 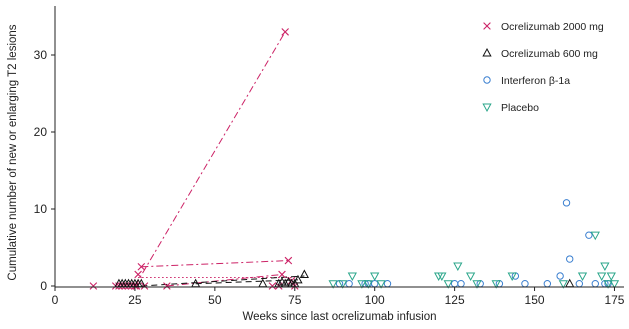 What do you see at coordinates (215, 300) in the screenshot?
I see `x-tick-label: 50` at bounding box center [215, 300].